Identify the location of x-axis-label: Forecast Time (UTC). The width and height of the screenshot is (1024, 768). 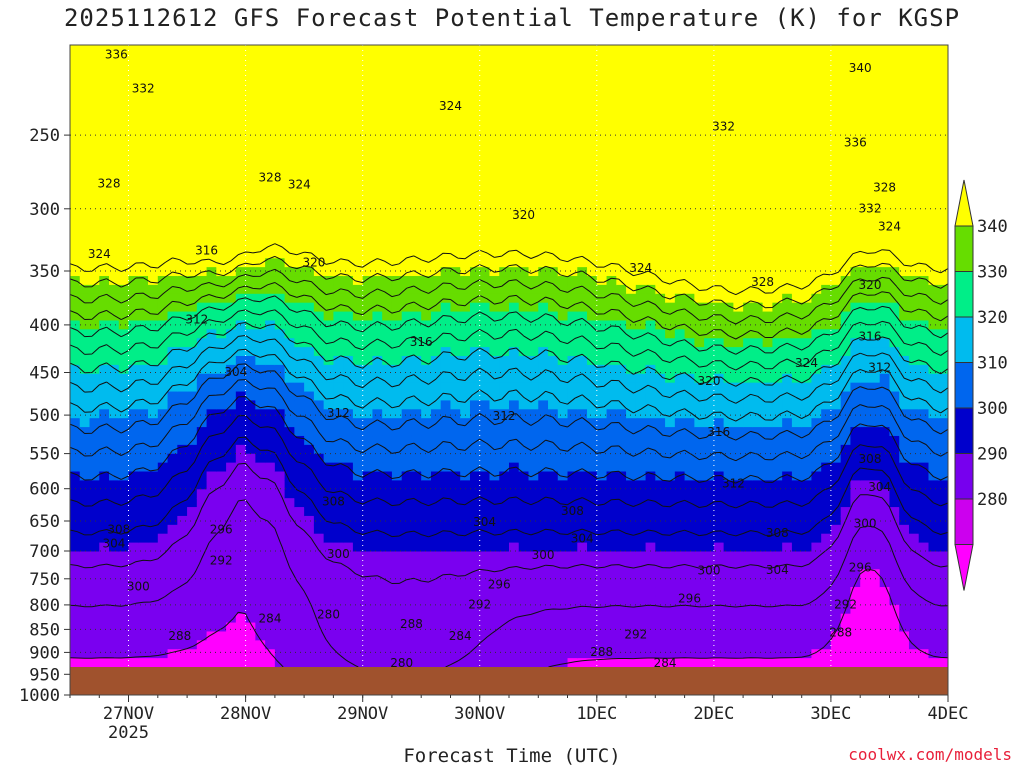
(512, 756).